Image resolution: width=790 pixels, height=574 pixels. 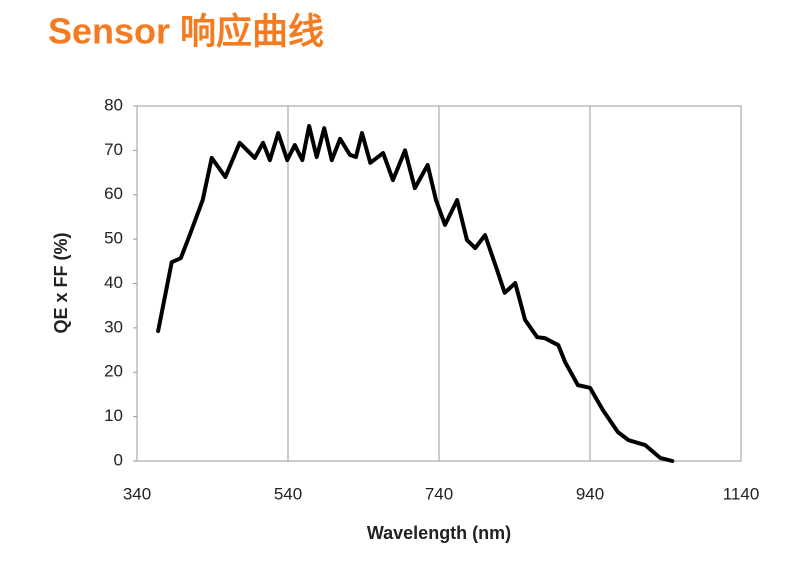 What do you see at coordinates (113, 149) in the screenshot?
I see `y-tick-label: 70` at bounding box center [113, 149].